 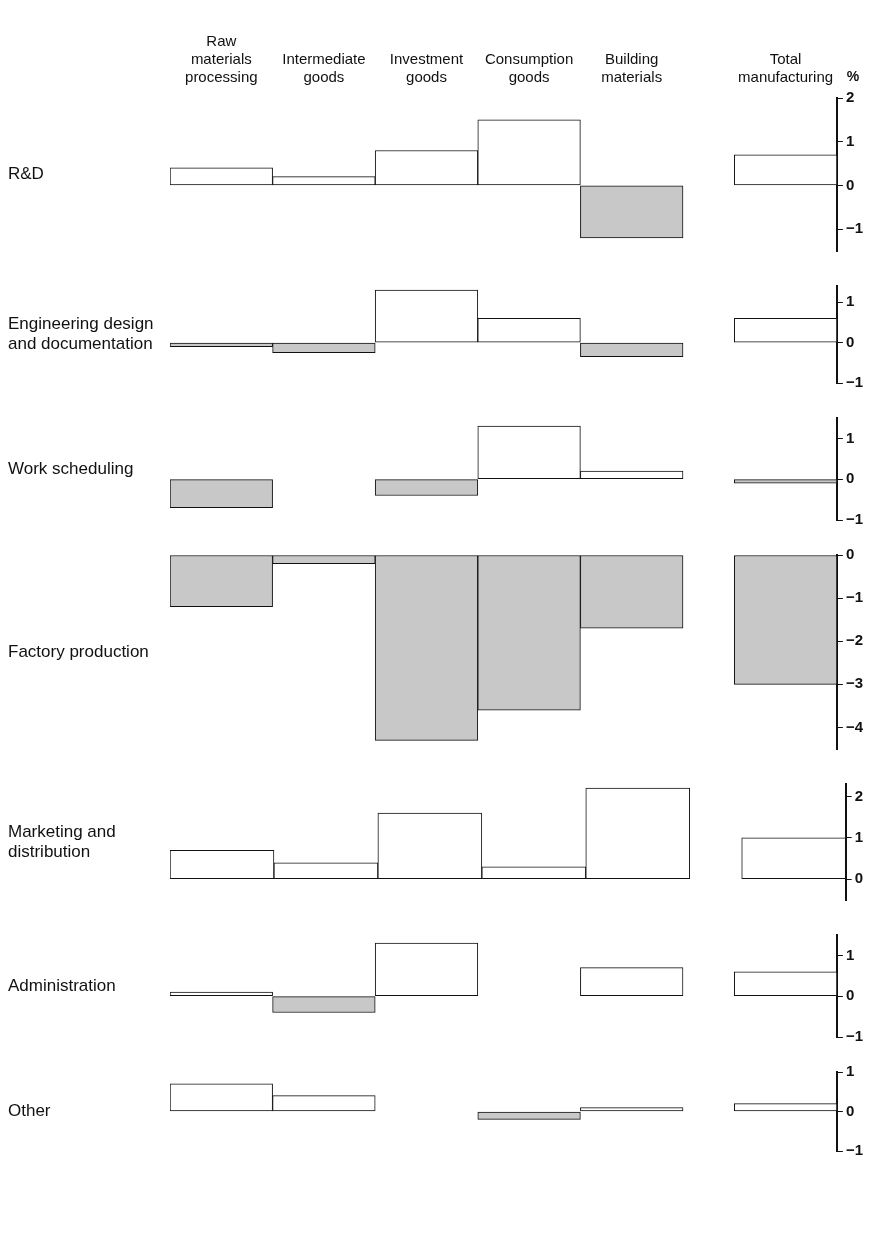 I want to click on x-tick-label: Intermediate goods, so click(x=324, y=68).